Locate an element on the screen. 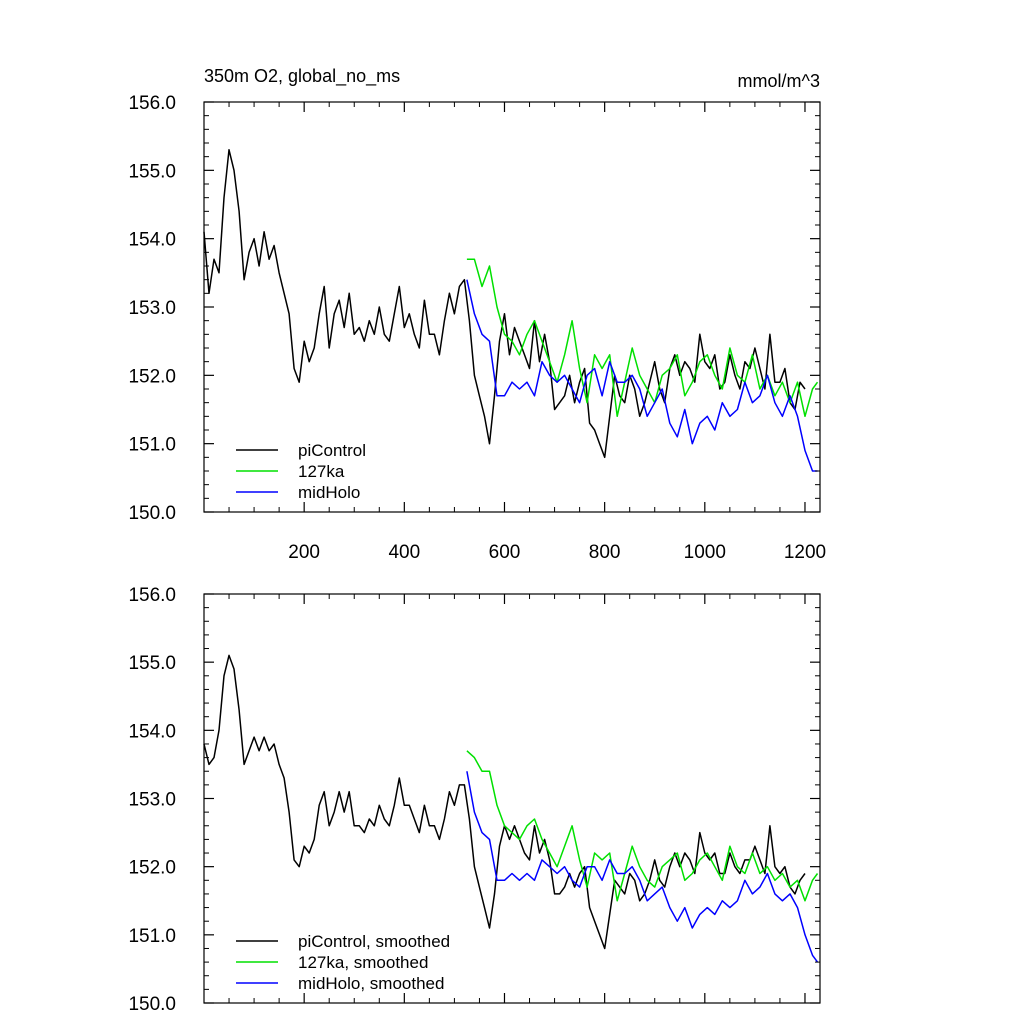 This screenshot has width=1024, height=1024. legend-label: piControl is located at coordinates (332, 450).